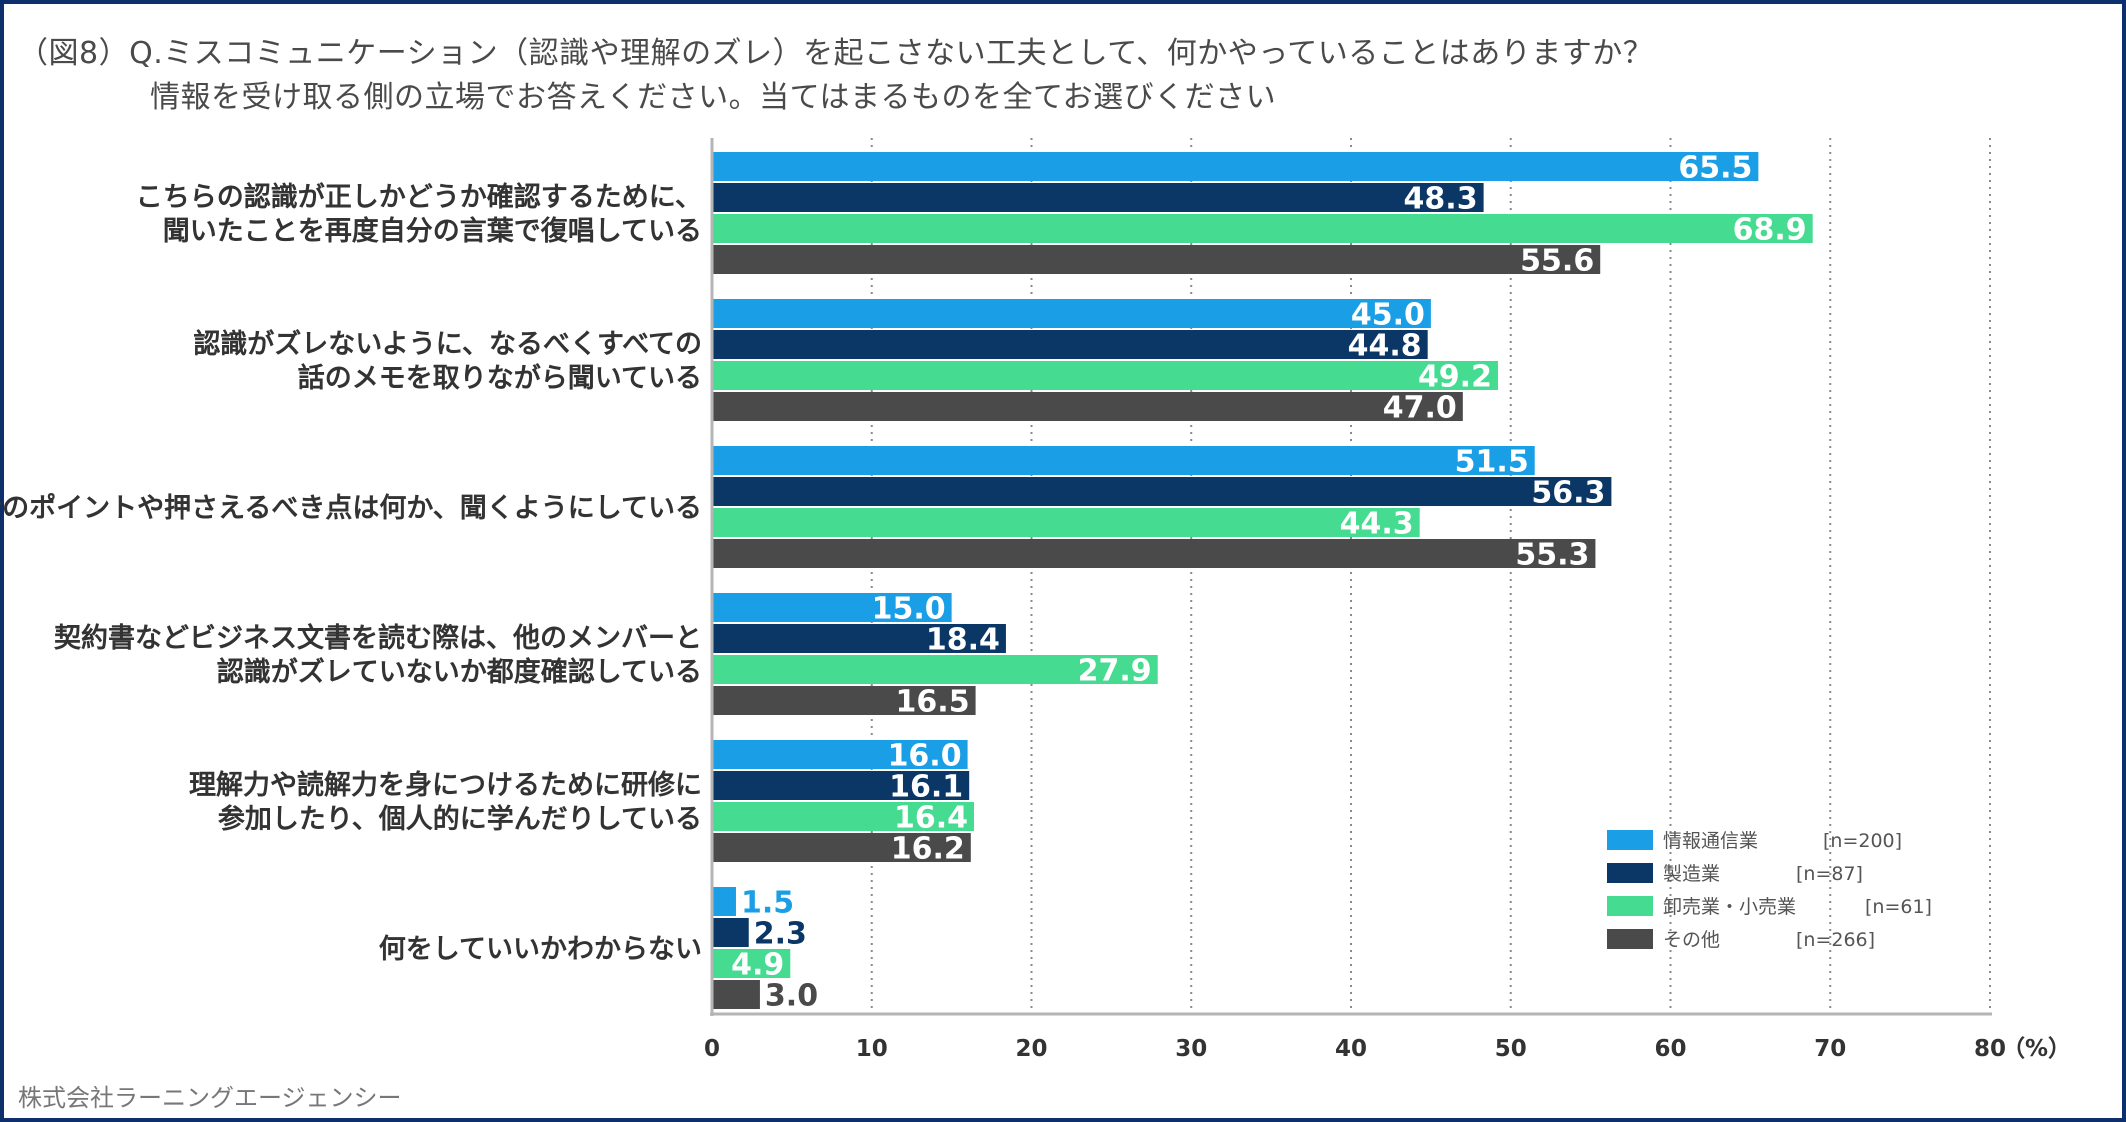  What do you see at coordinates (378, 638) in the screenshot?
I see `category-label: 契約書などビジネス文書を読む際は、他のメンバーと` at bounding box center [378, 638].